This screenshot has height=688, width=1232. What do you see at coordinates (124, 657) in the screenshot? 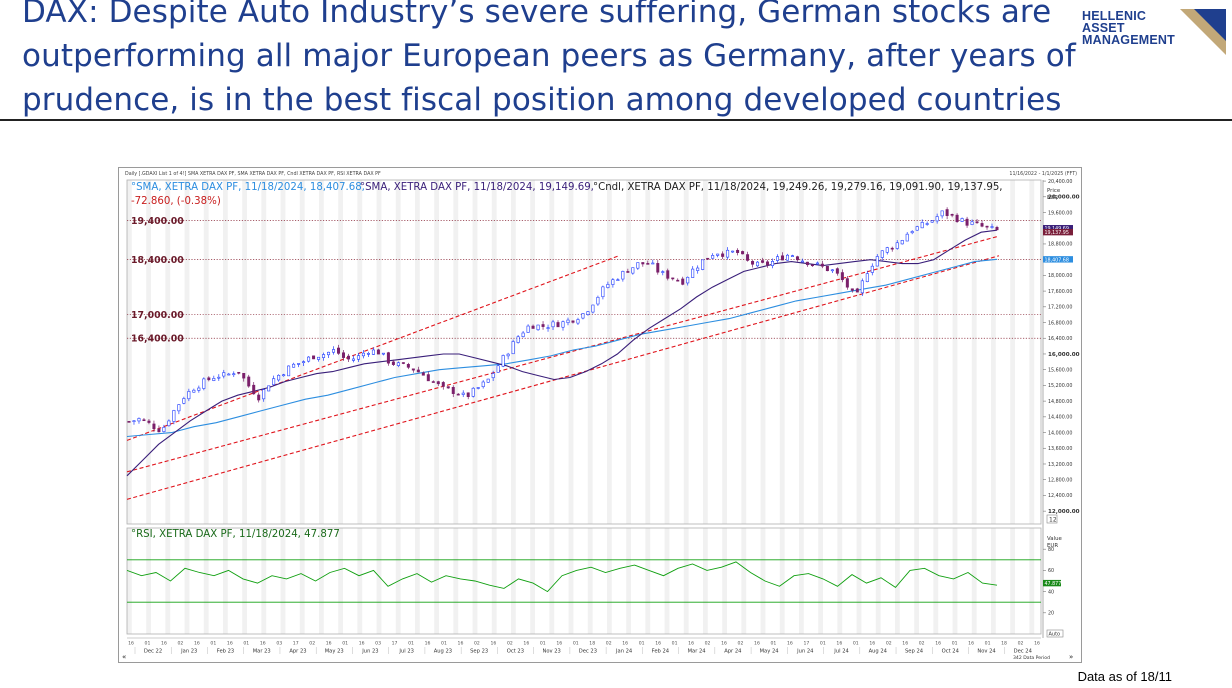
I see `nav-left-button: «` at bounding box center [124, 657].